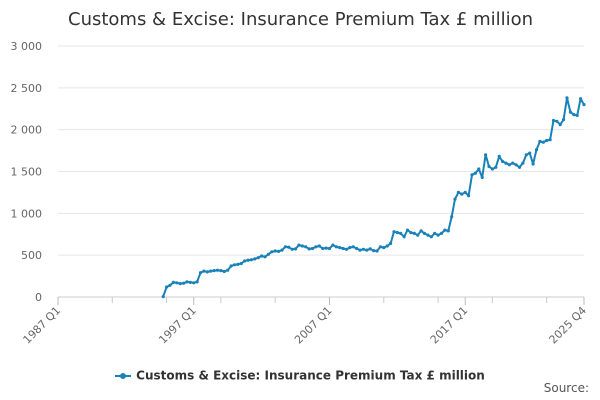 This screenshot has height=400, width=600. I want to click on y-tick-label: 2 000, so click(27, 130).